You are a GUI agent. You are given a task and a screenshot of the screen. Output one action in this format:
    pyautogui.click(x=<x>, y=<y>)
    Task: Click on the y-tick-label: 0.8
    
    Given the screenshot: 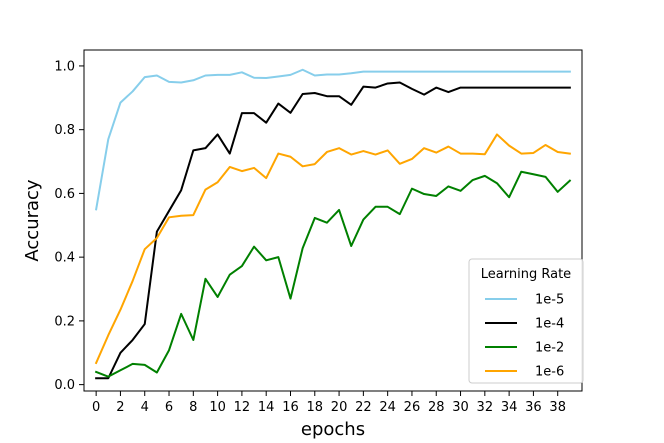 What is the action you would take?
    pyautogui.click(x=64, y=130)
    